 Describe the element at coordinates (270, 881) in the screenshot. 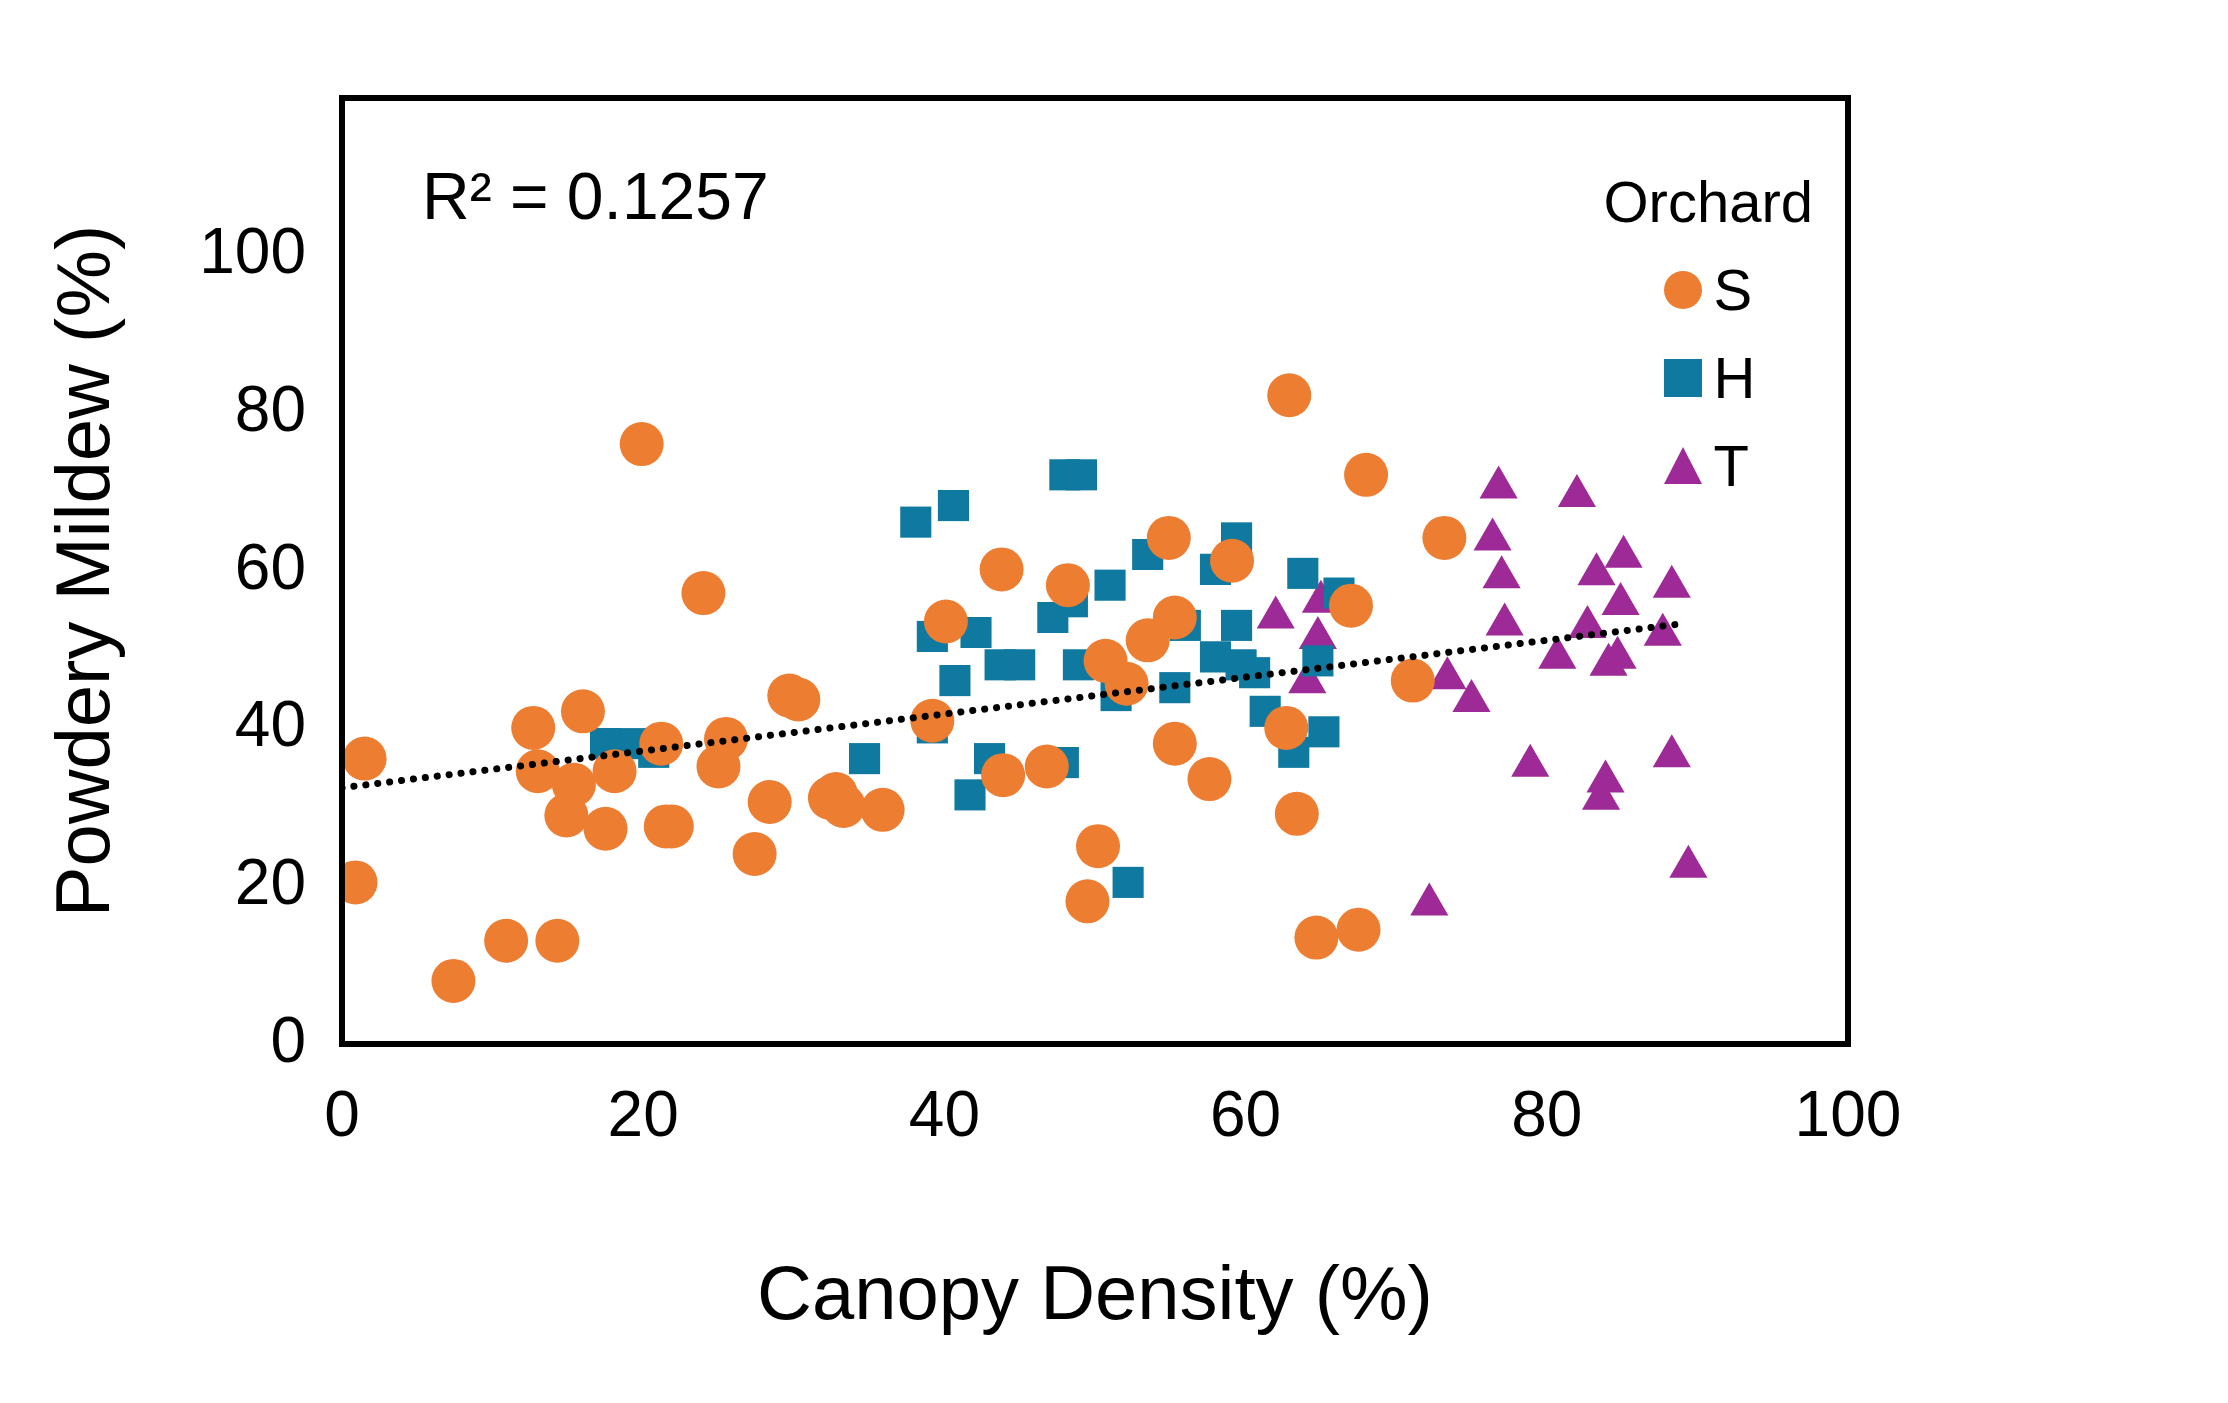

I see `y-tick-label: 20` at that location.